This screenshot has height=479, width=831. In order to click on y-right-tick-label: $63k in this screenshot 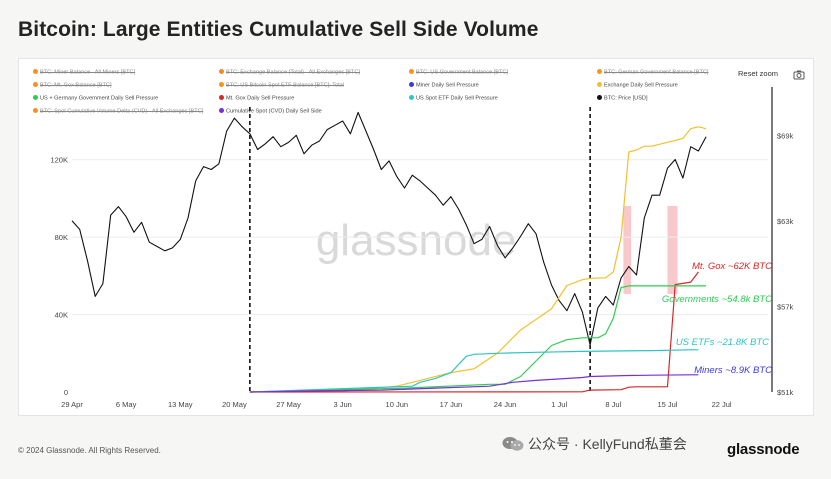, I will do `click(785, 221)`.